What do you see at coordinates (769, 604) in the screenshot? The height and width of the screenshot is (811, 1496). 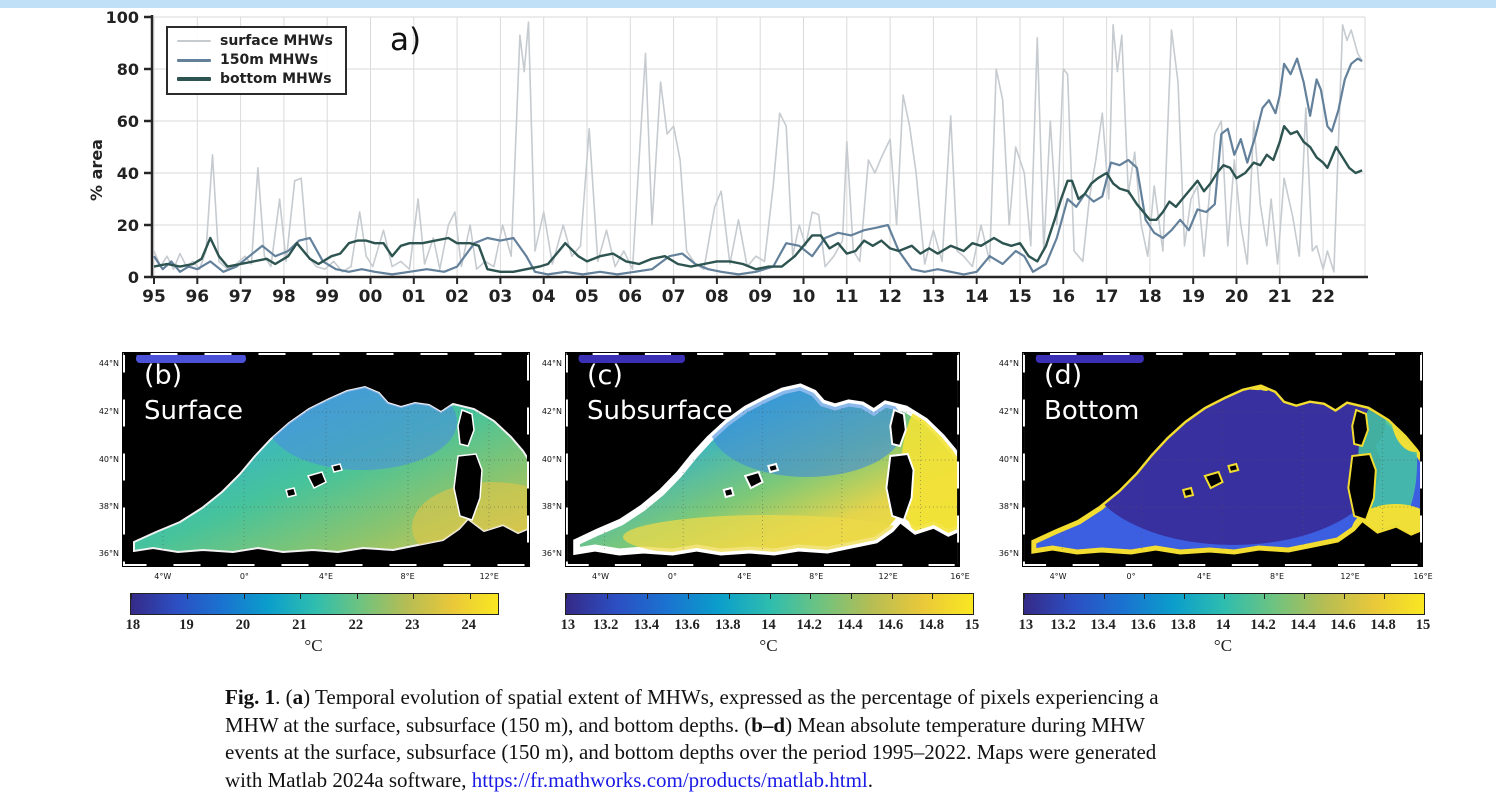 I see `colorbar-subsurface` at bounding box center [769, 604].